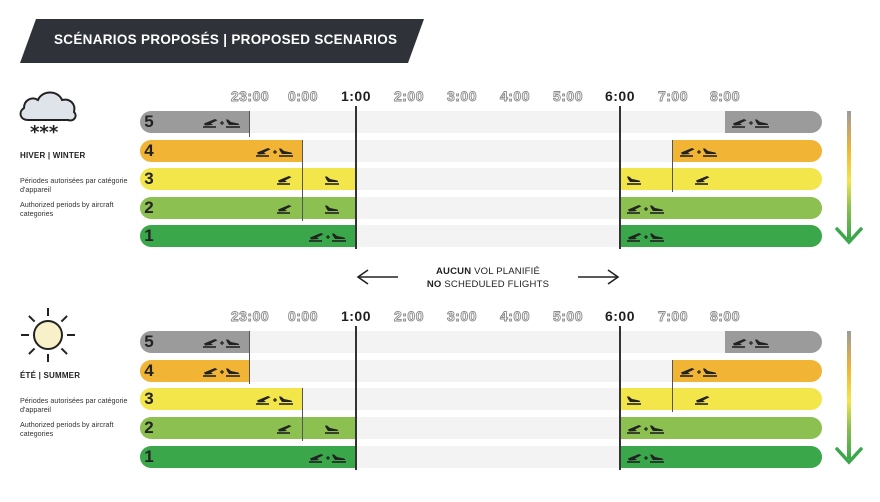 The width and height of the screenshot is (880, 502). I want to click on banner-background, so click(222, 41).